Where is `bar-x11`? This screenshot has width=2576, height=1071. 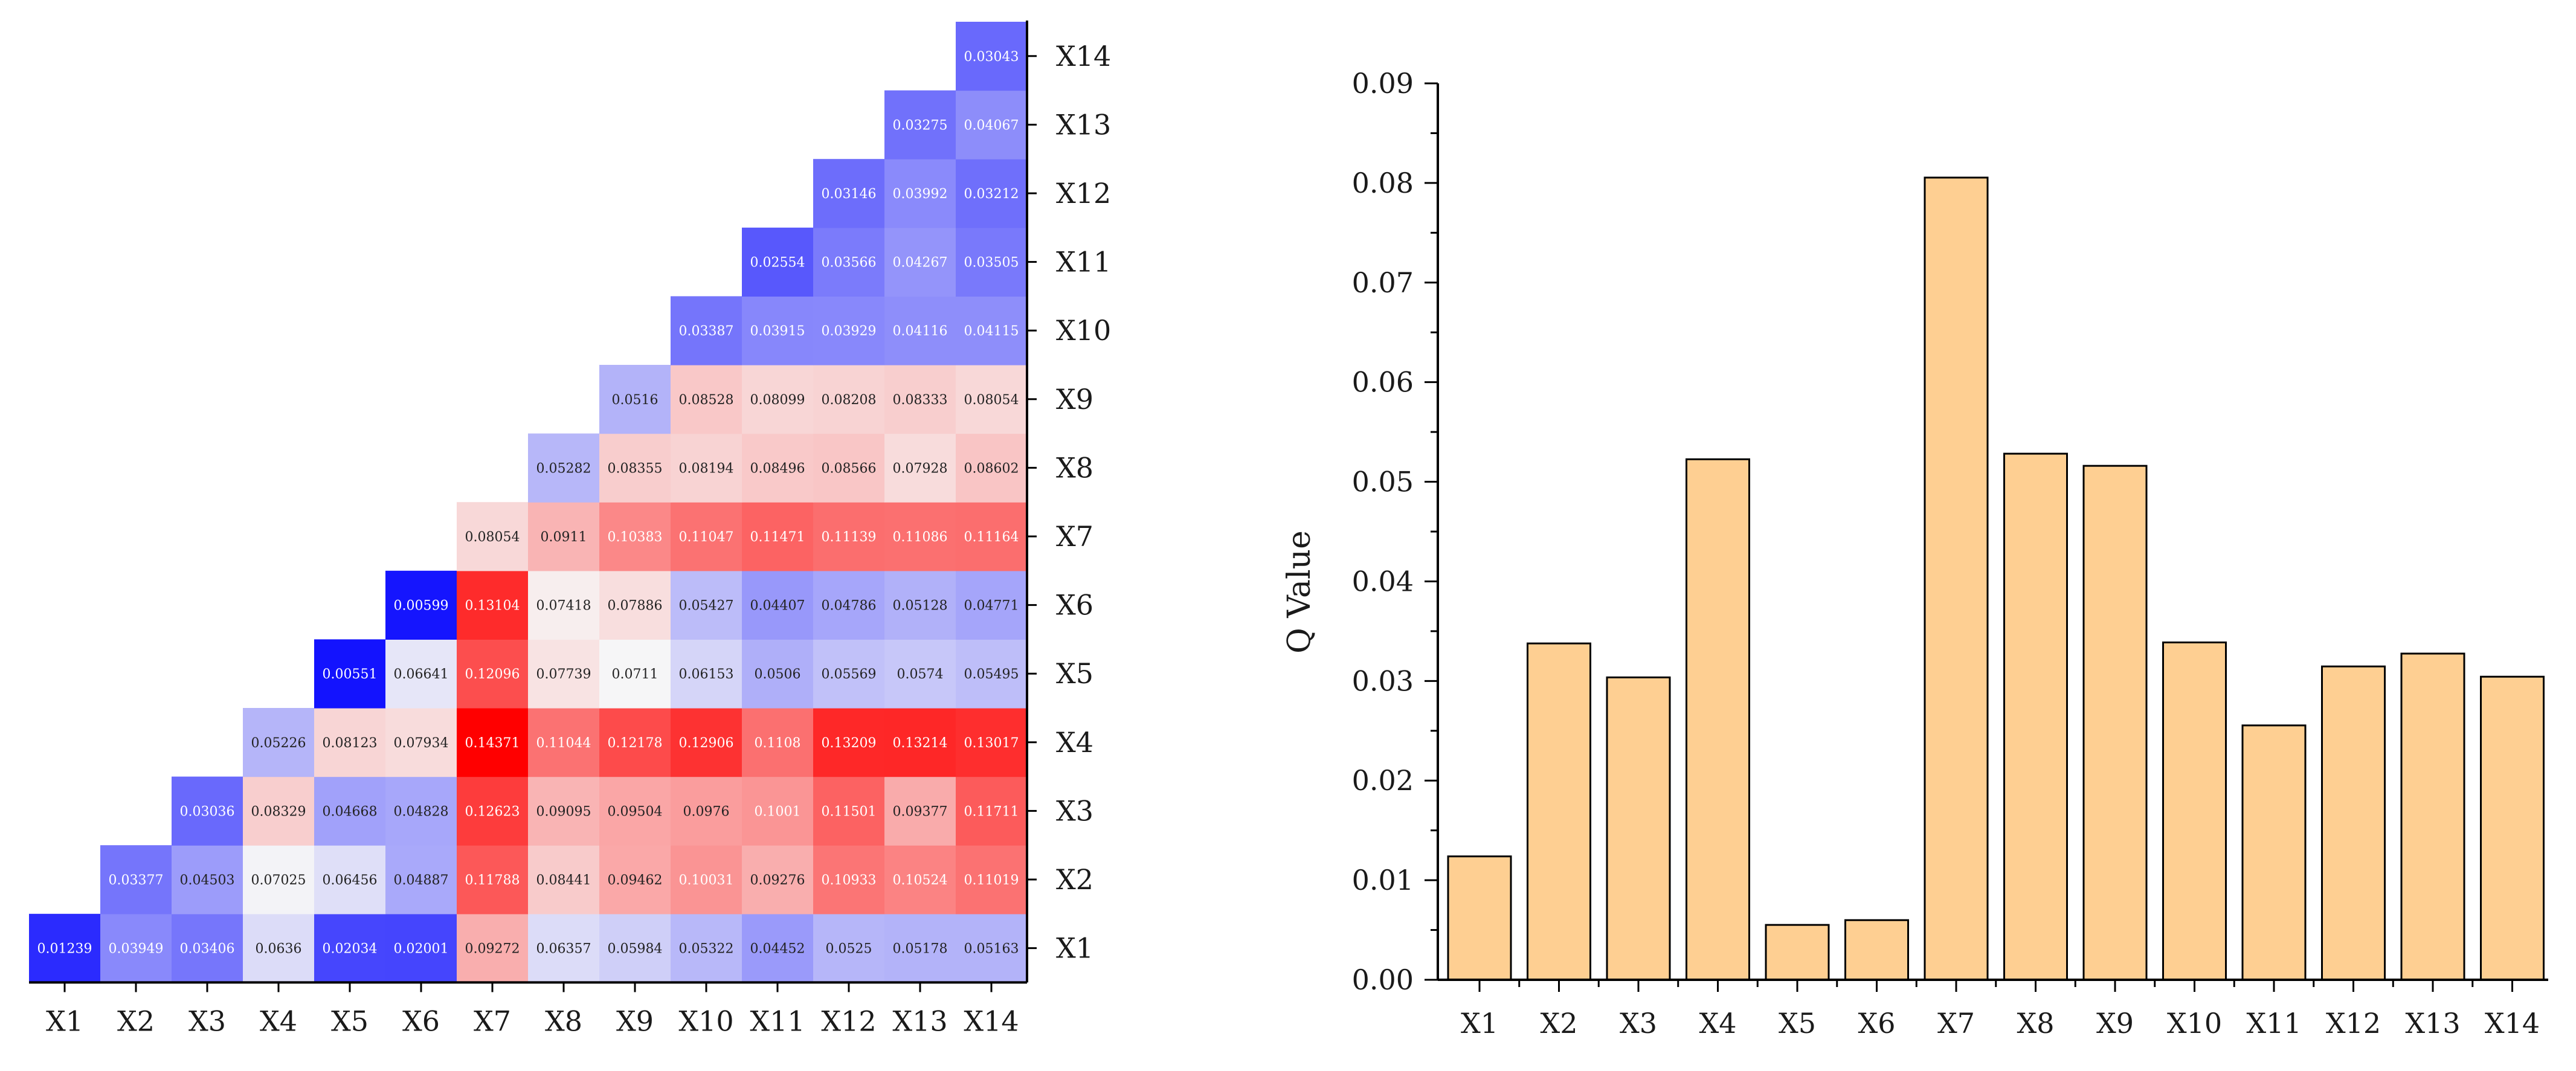 bar-x11 is located at coordinates (2274, 852).